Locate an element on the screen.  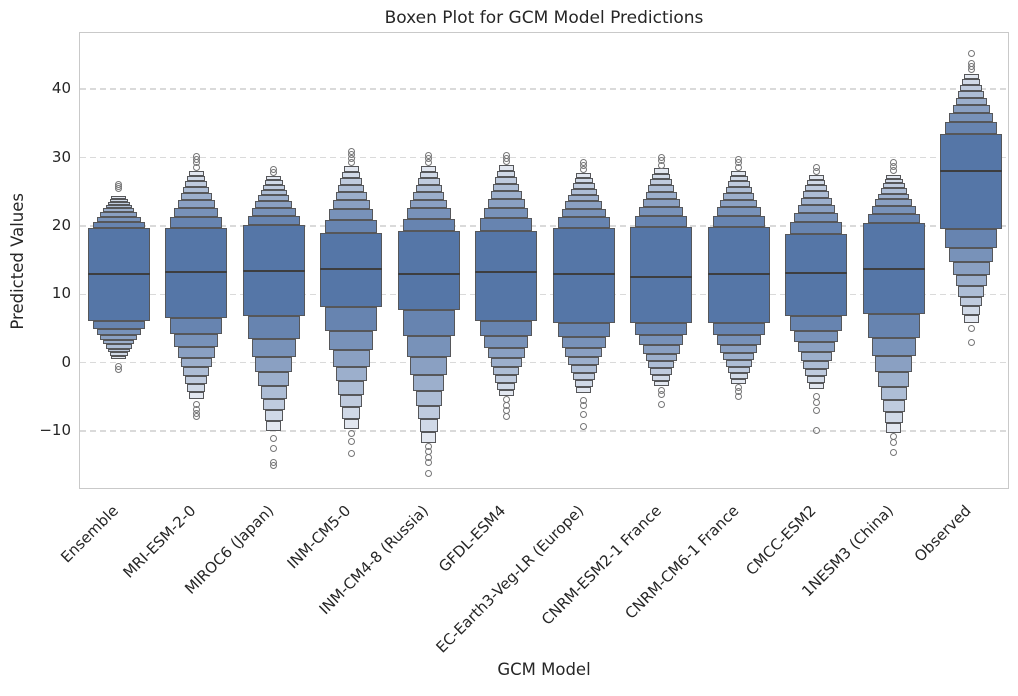
y-tick-label: 20 is located at coordinates (61, 224).